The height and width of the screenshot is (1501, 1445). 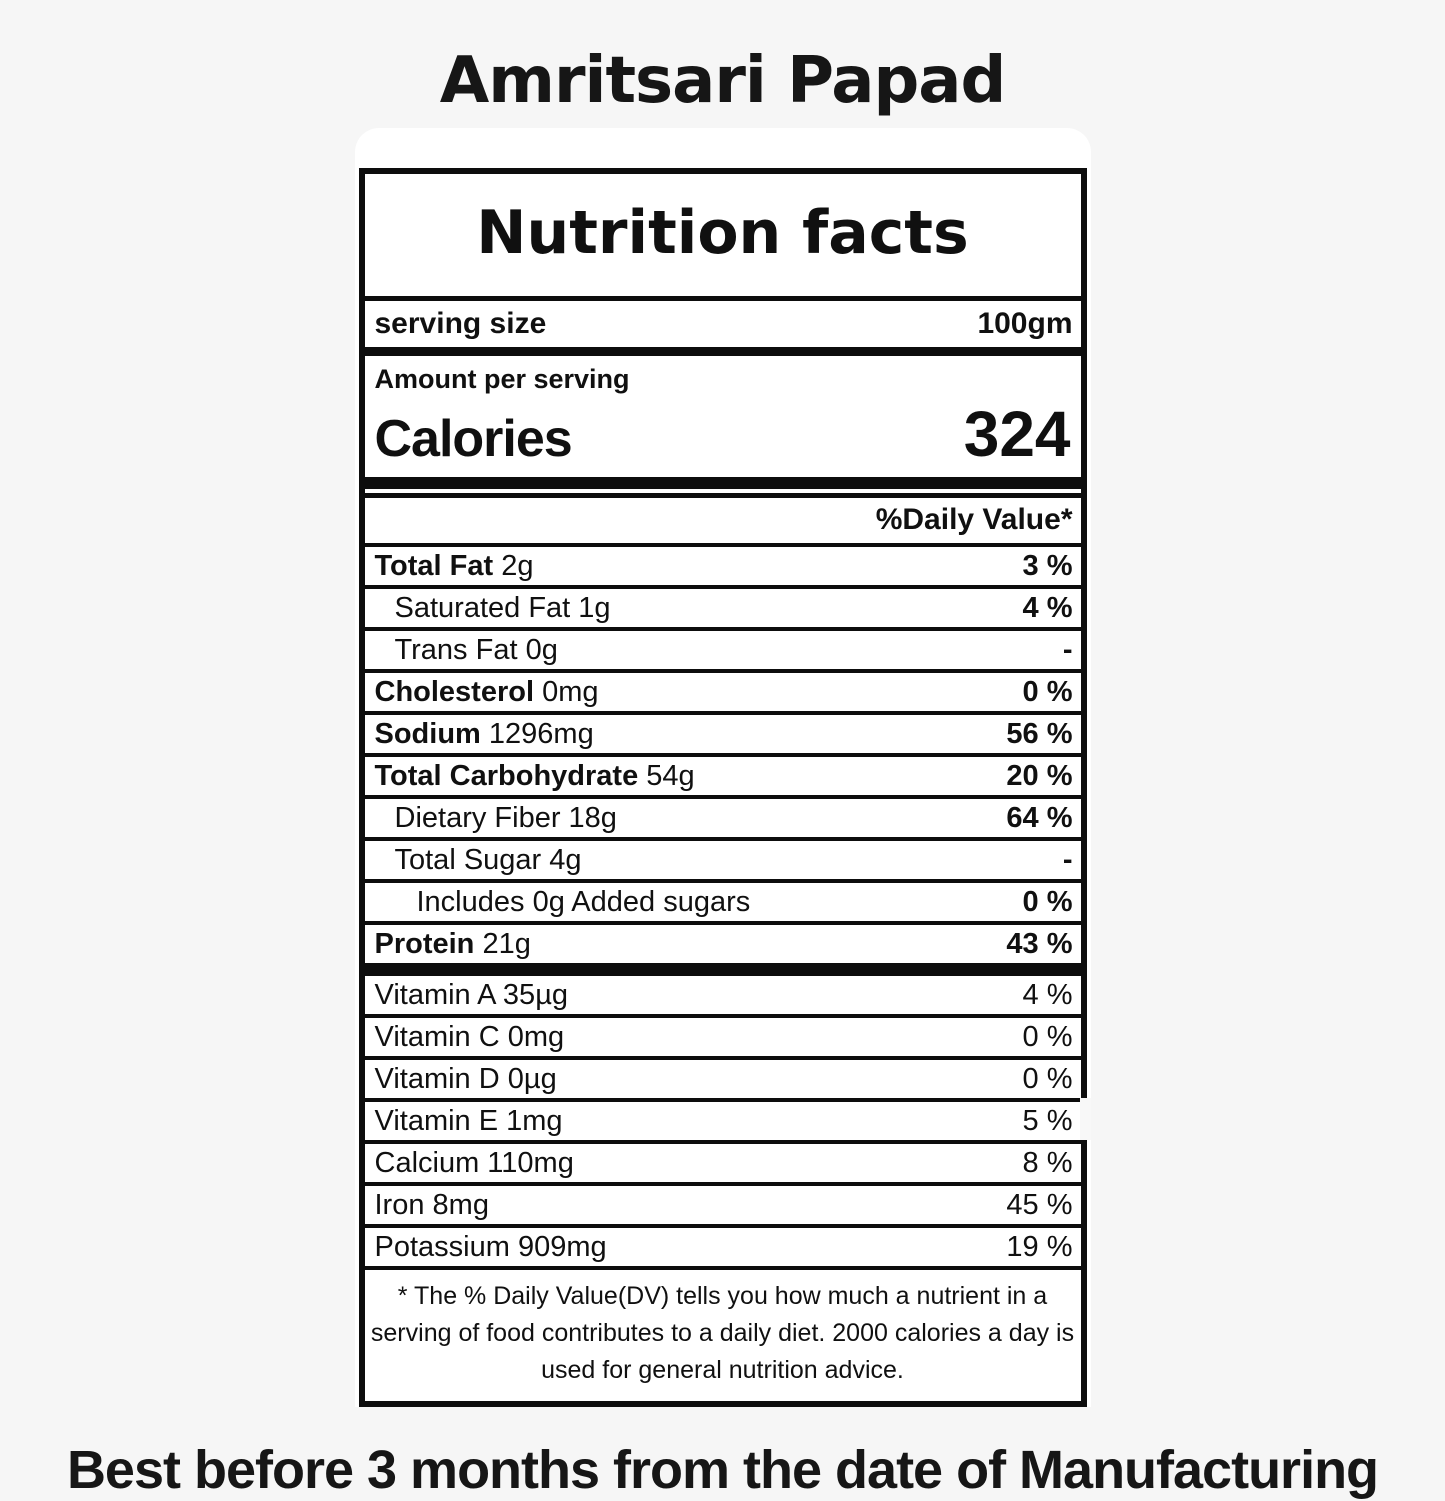 What do you see at coordinates (502, 608) in the screenshot?
I see `nutrient-name: Saturated Fat 1g` at bounding box center [502, 608].